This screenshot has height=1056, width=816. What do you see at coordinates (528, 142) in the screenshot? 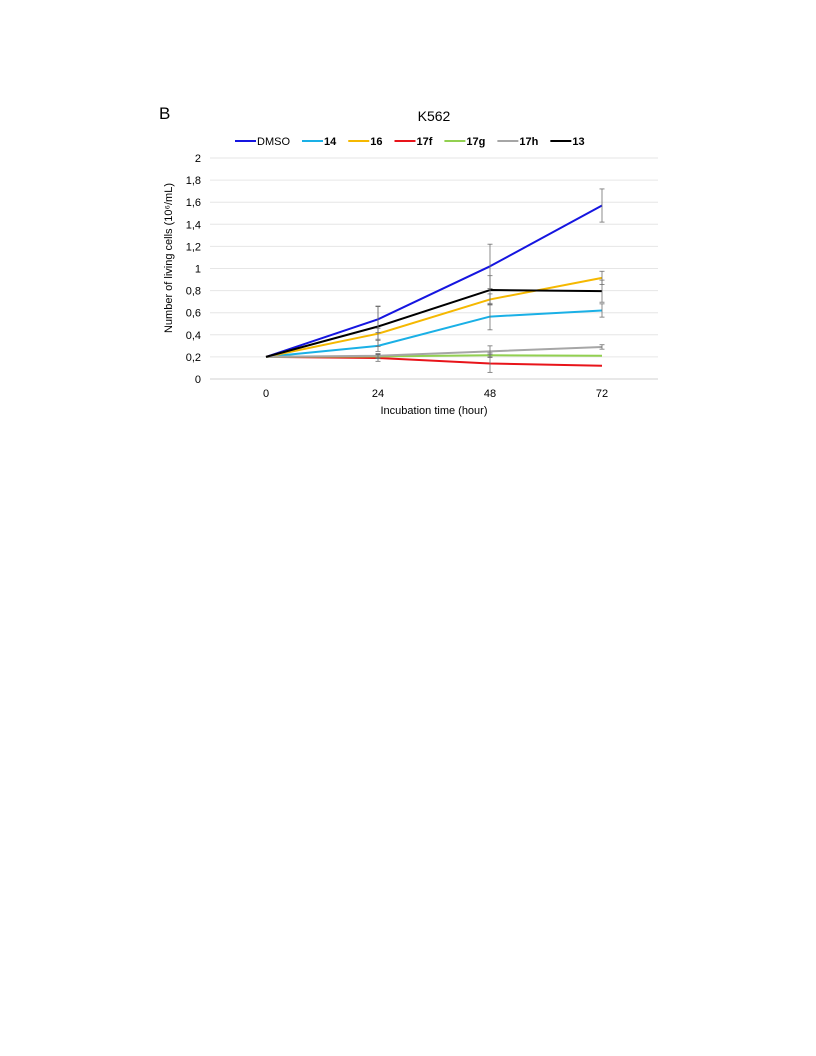
I see `legend-label: 17h` at bounding box center [528, 142].